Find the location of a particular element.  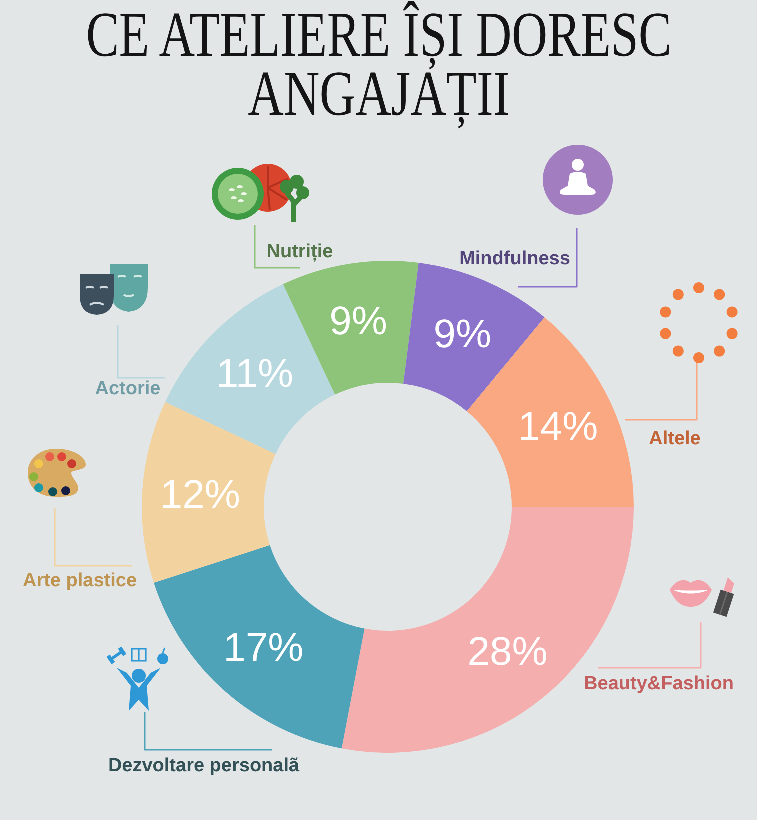

slice-label: Dezvoltare personalã is located at coordinates (204, 766).